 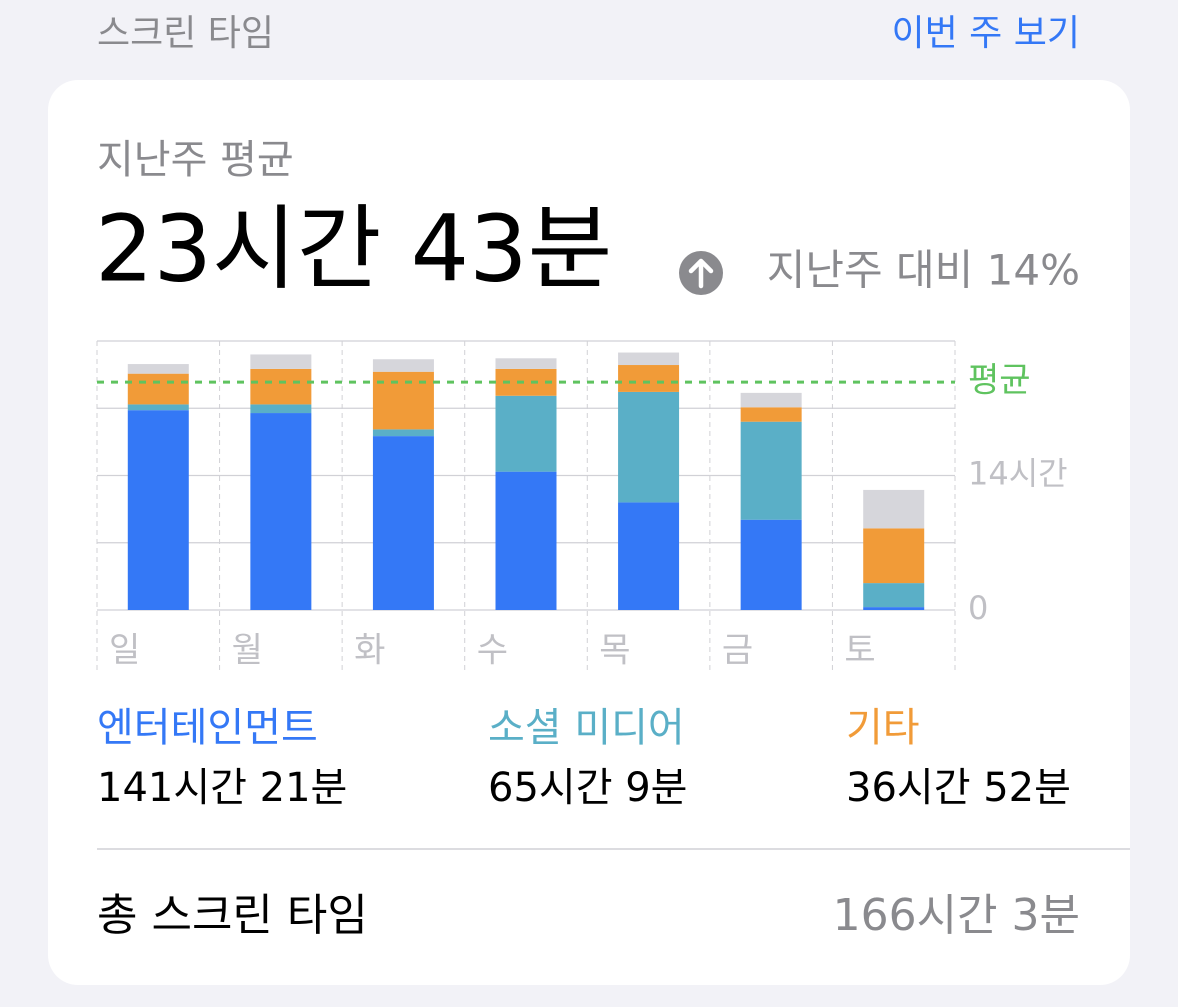 What do you see at coordinates (247, 651) in the screenshot?
I see `x-tick-label: 월` at bounding box center [247, 651].